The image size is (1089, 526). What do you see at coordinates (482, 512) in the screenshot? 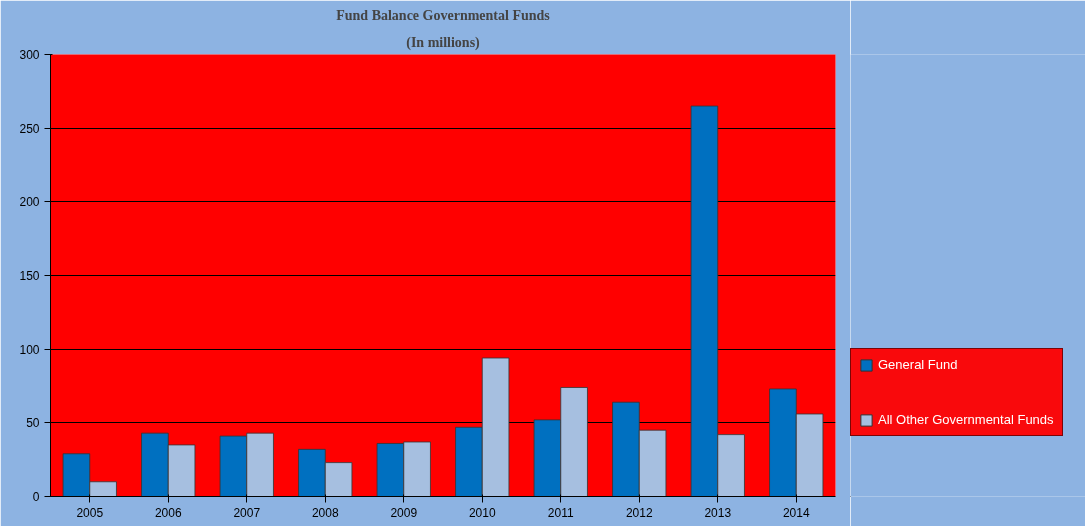
I see `x-tick-label: 2010` at bounding box center [482, 512].